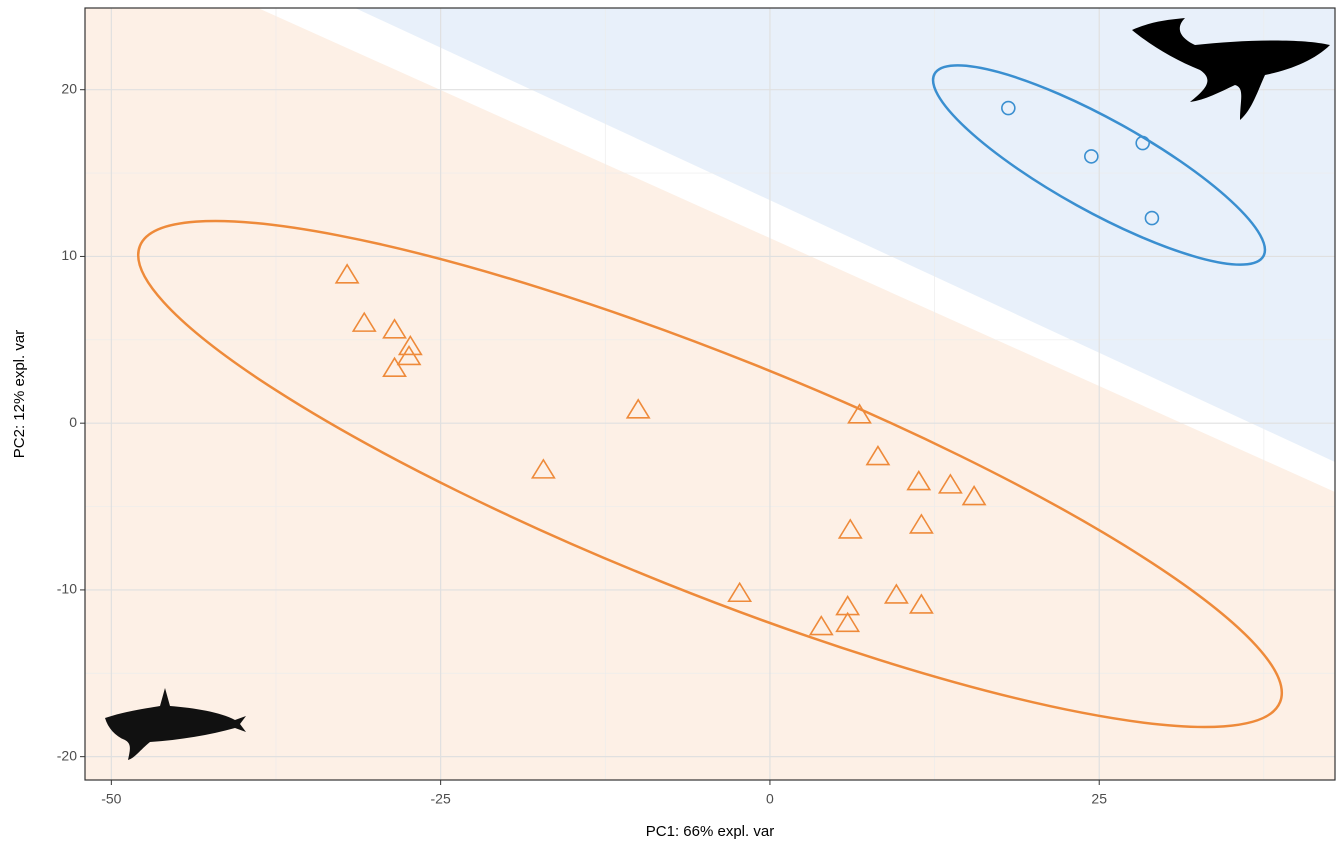 The width and height of the screenshot is (1341, 853). Describe the element at coordinates (1231, 69) in the screenshot. I see `humpback-whale-icon` at that location.